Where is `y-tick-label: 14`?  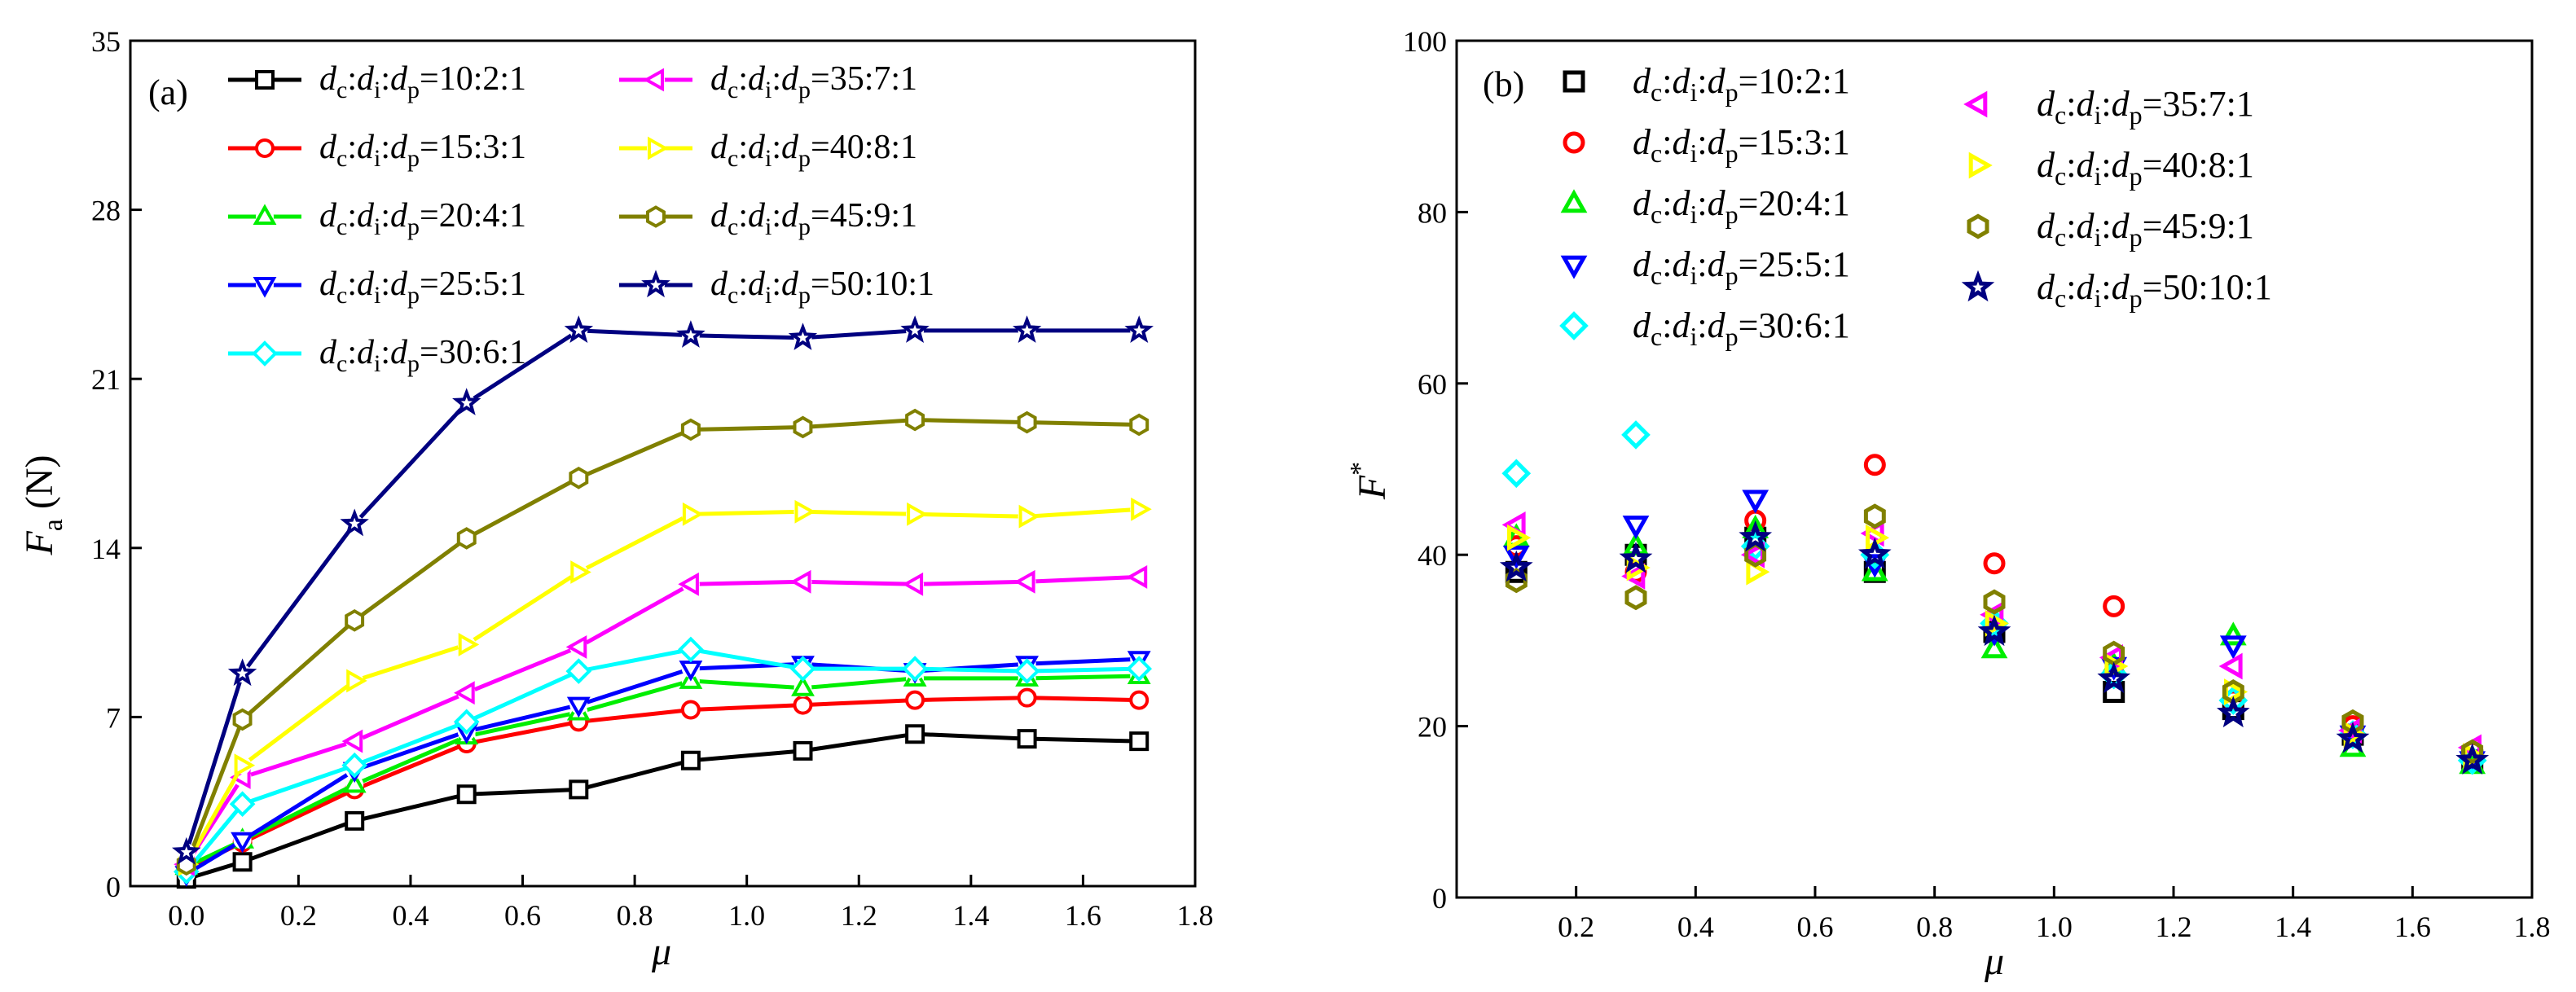 y-tick-label: 14 is located at coordinates (106, 549).